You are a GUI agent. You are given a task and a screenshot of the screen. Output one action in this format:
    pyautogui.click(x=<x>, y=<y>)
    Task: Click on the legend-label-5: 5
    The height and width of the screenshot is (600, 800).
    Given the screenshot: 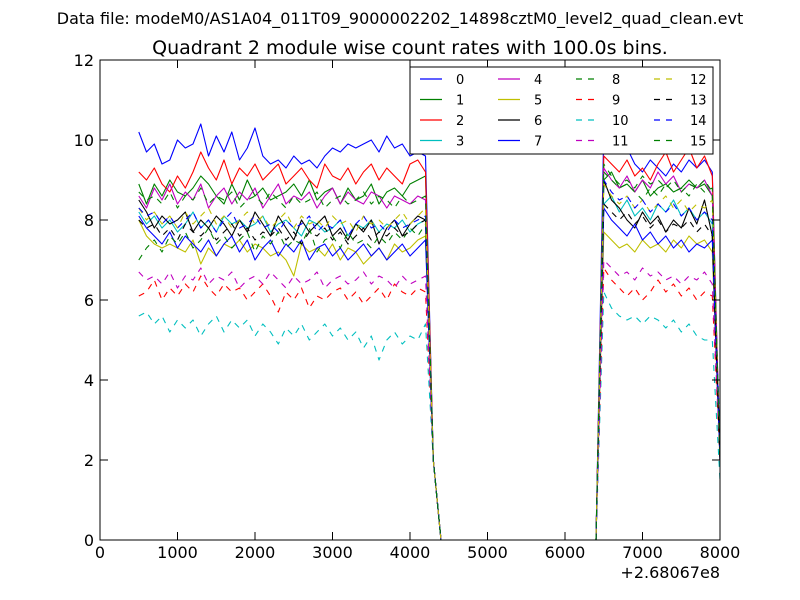 What is the action you would take?
    pyautogui.click(x=538, y=101)
    